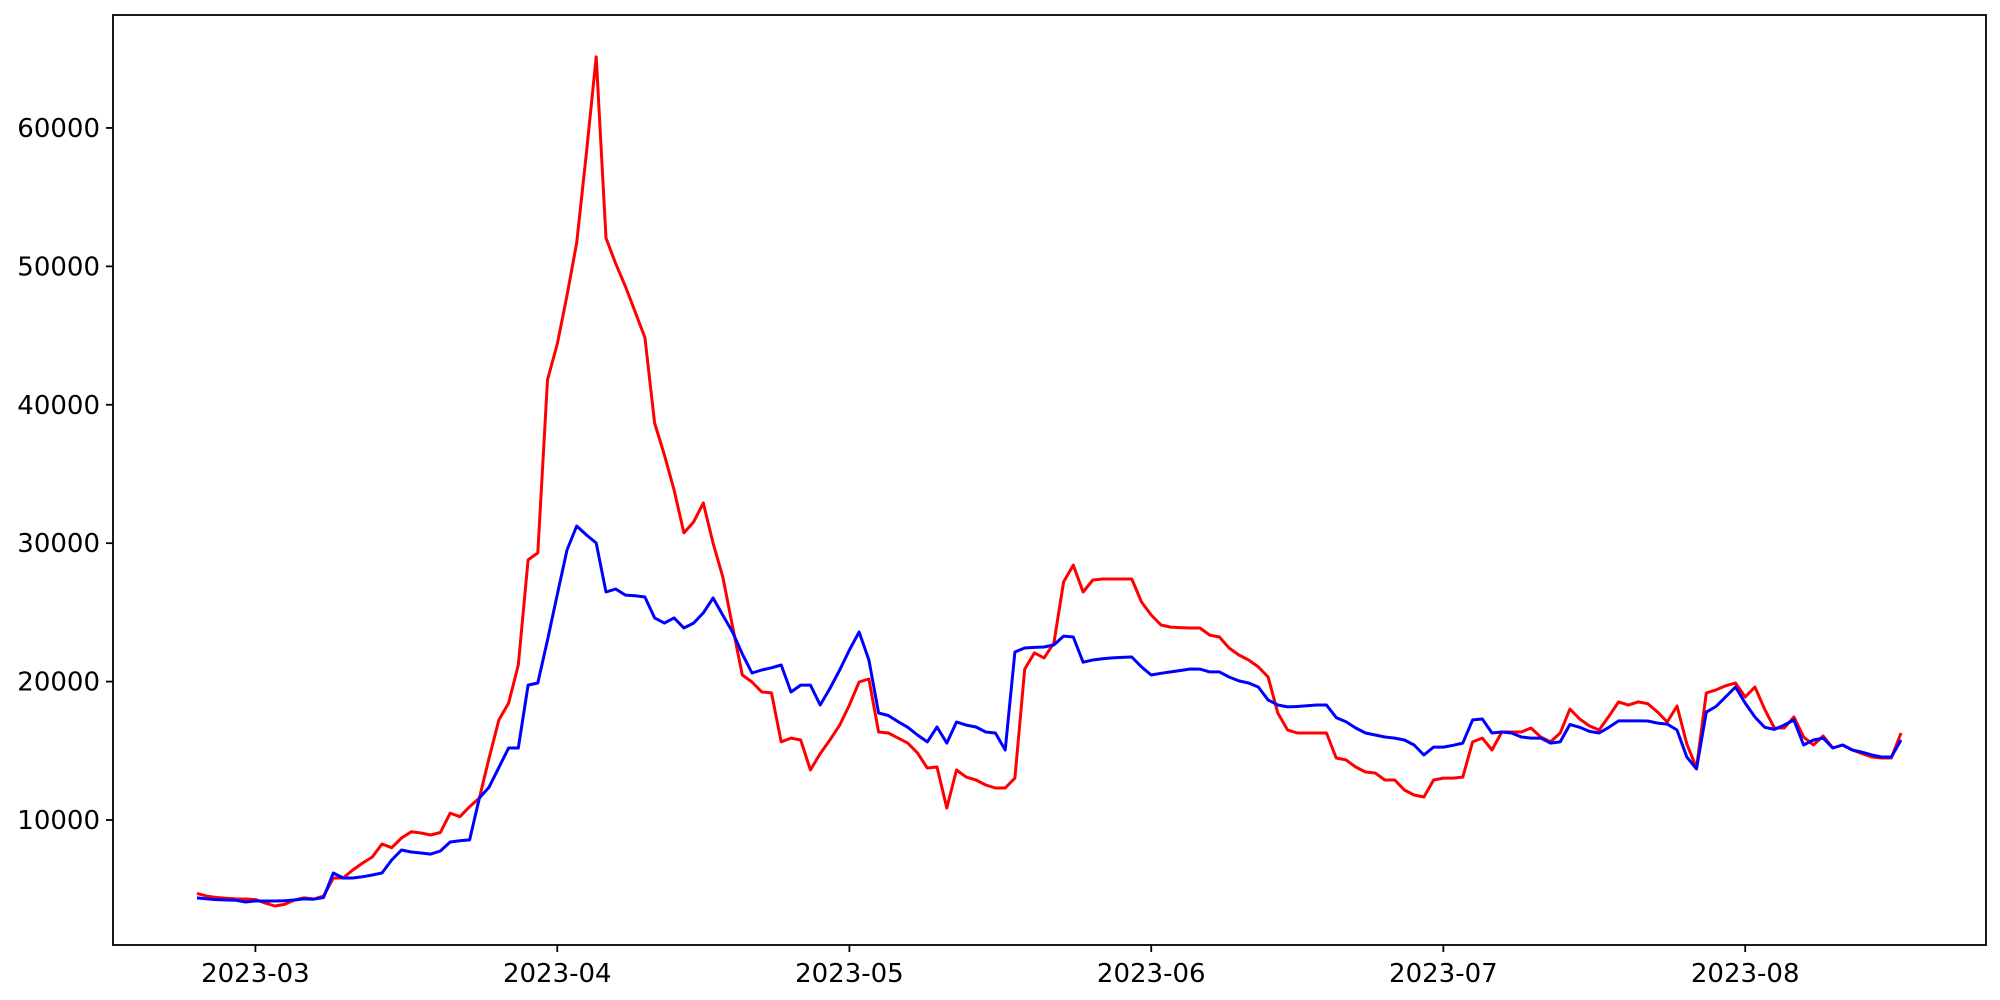 The width and height of the screenshot is (2000, 1000). I want to click on y-axis-tick-label: 40000, so click(58, 406).